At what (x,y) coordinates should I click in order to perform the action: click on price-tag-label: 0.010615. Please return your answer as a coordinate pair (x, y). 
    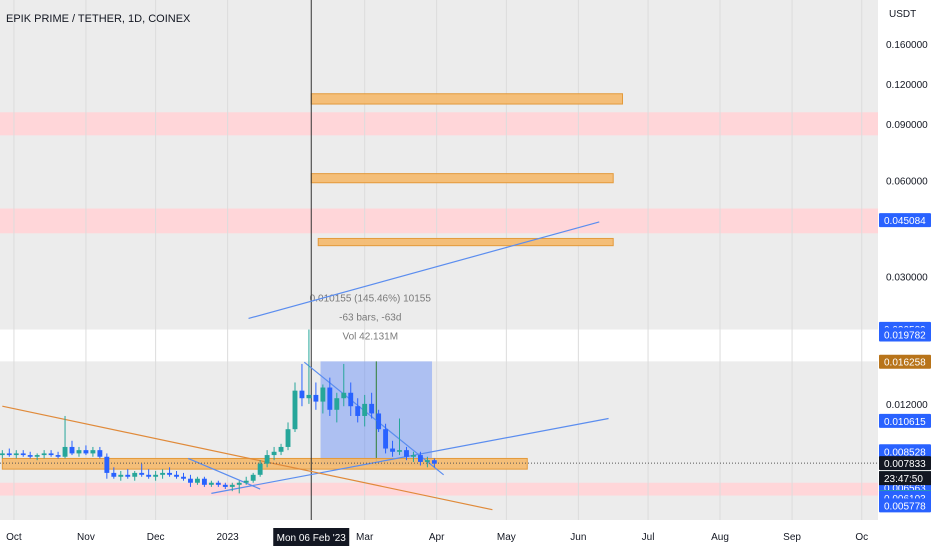
    Looking at the image, I should click on (905, 422).